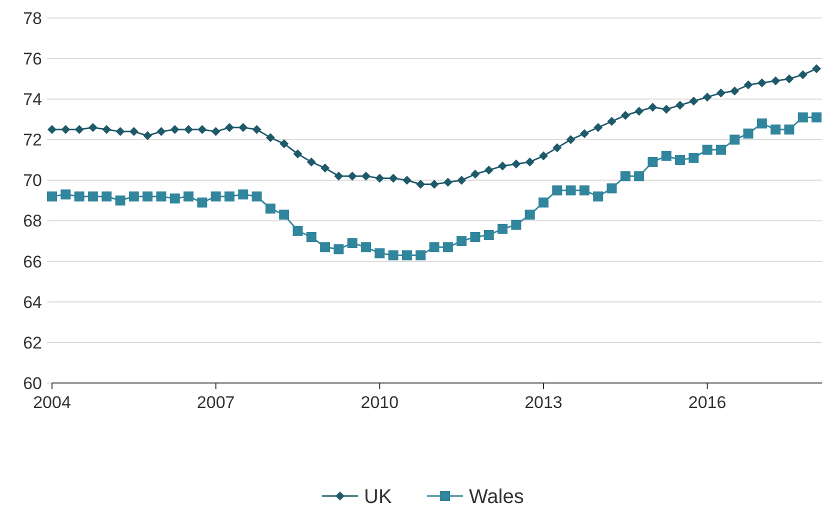  Describe the element at coordinates (215, 402) in the screenshot. I see `x-tick-label: 2007` at that location.